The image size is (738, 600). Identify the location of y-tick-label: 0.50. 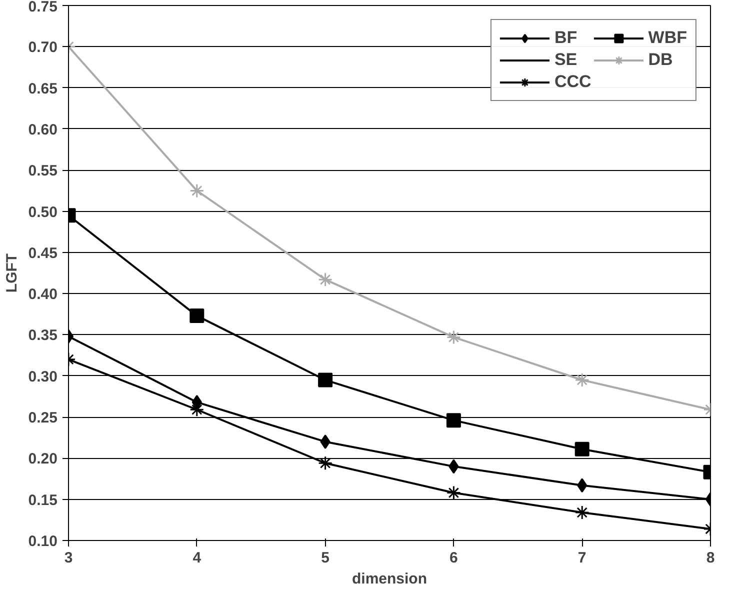
(43, 212).